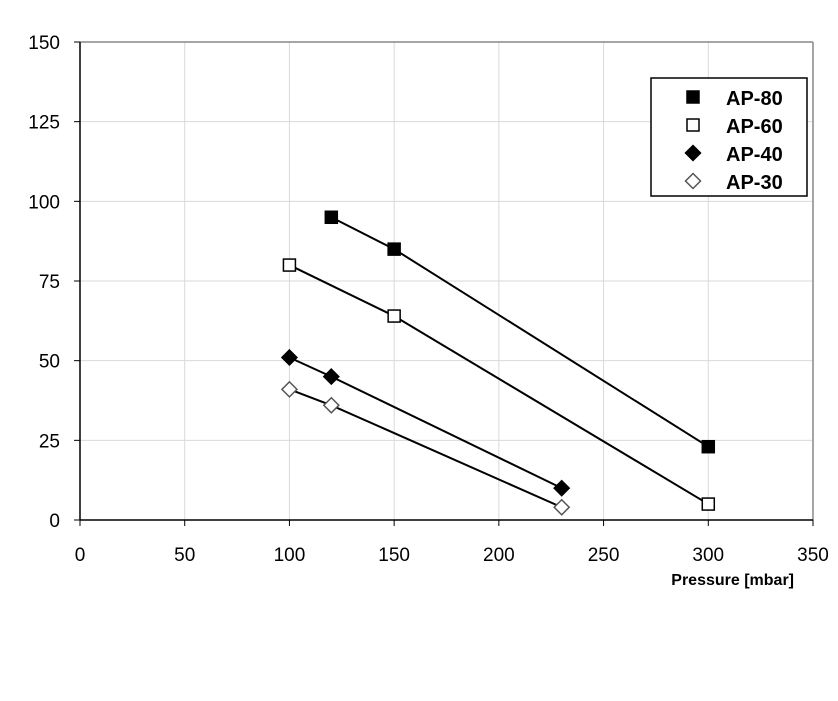 The height and width of the screenshot is (701, 838). I want to click on x-tick-label: 200, so click(499, 555).